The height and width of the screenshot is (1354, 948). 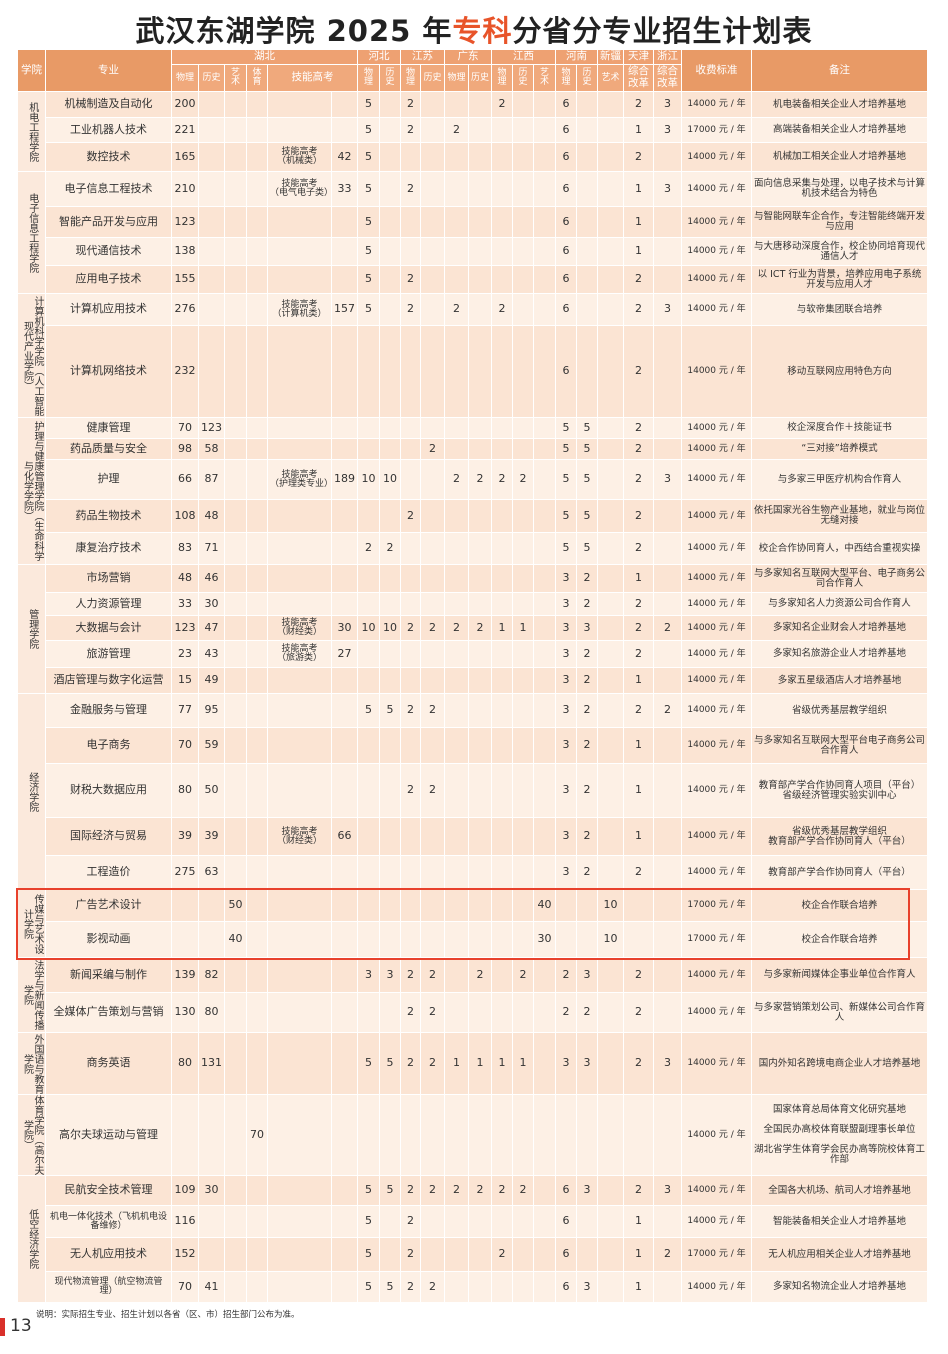 What do you see at coordinates (109, 516) in the screenshot?
I see `major-name: 药品生物技术` at bounding box center [109, 516].